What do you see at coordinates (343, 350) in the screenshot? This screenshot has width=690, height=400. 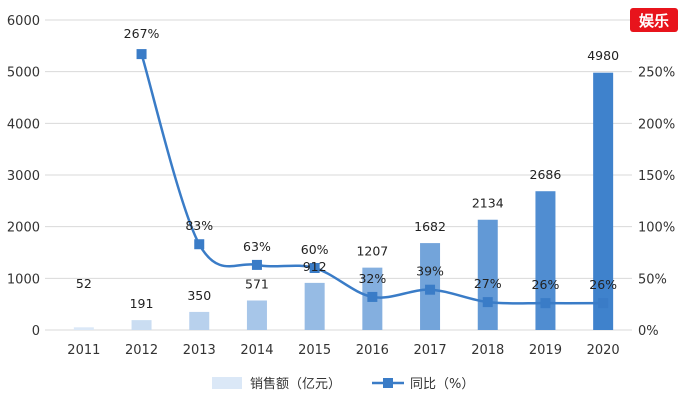 I see `x-axis: 2011 2012 2013 2014 2015 2016 2017 2018 2019 2020` at bounding box center [343, 350].